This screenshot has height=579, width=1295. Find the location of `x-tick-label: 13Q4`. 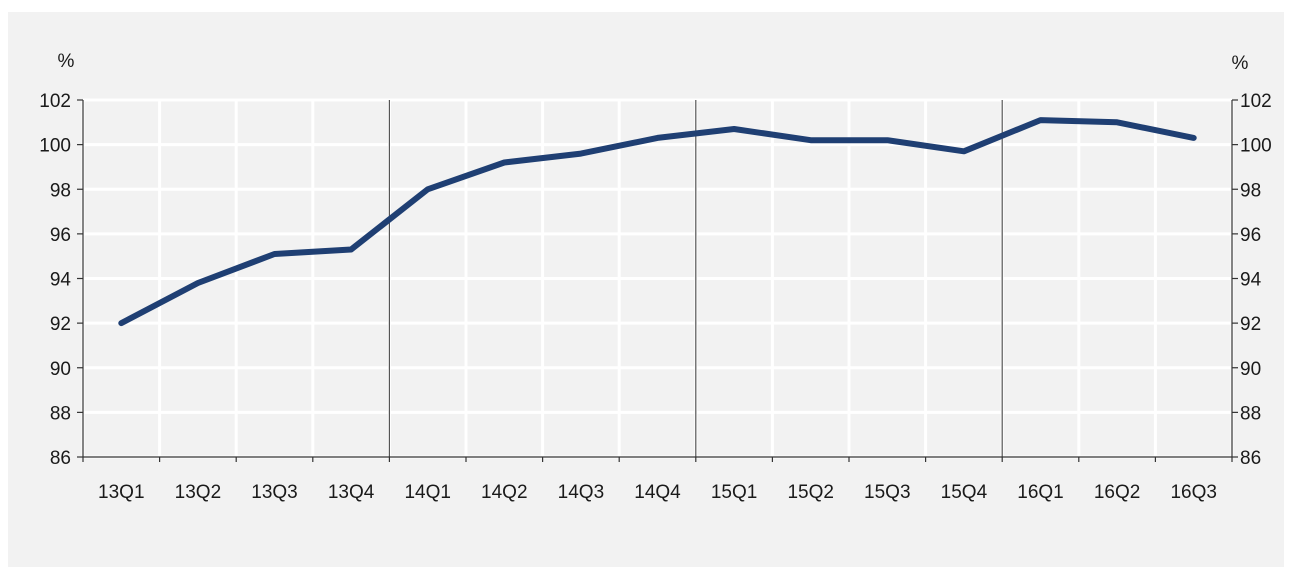

x-tick-label: 13Q4 is located at coordinates (351, 492).